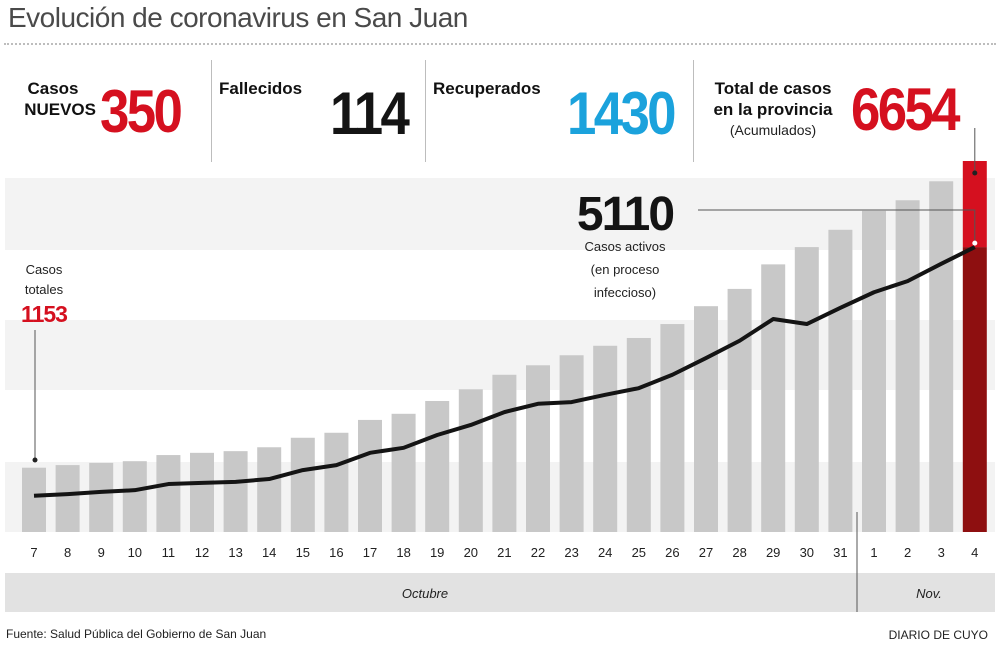  Describe the element at coordinates (504, 552) in the screenshot. I see `x-tick-label: 21` at that location.